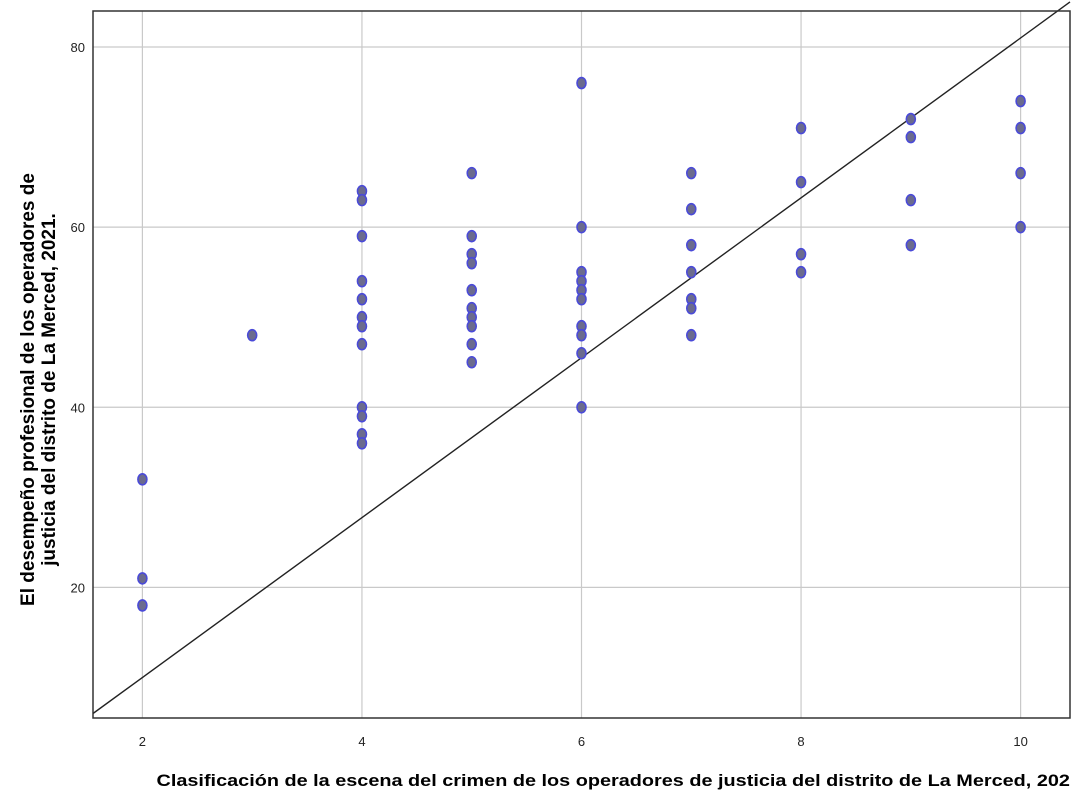 This screenshot has height=805, width=1071. Describe the element at coordinates (78, 407) in the screenshot. I see `y-tick-label: 40` at that location.